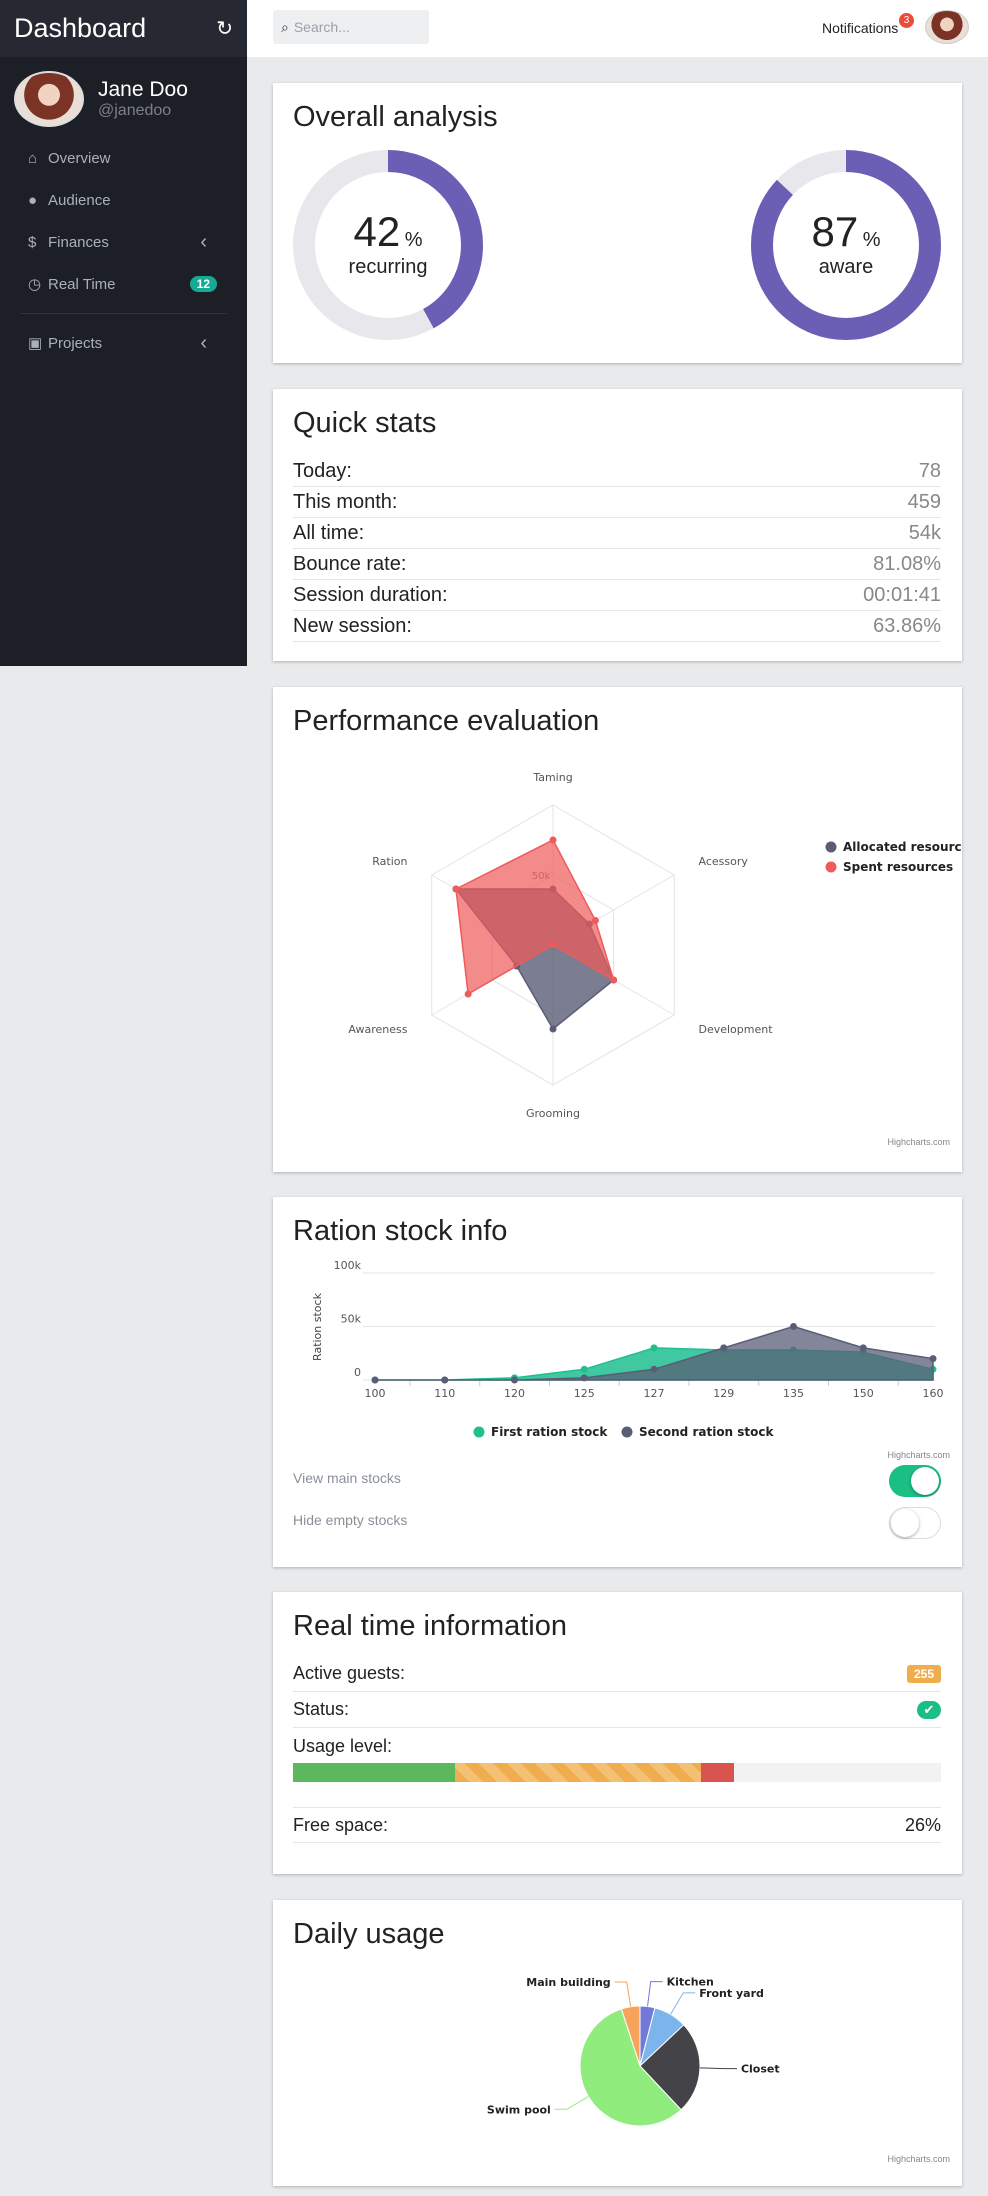  Describe the element at coordinates (369, 1934) in the screenshot. I see `card-title: Daily usage` at that location.